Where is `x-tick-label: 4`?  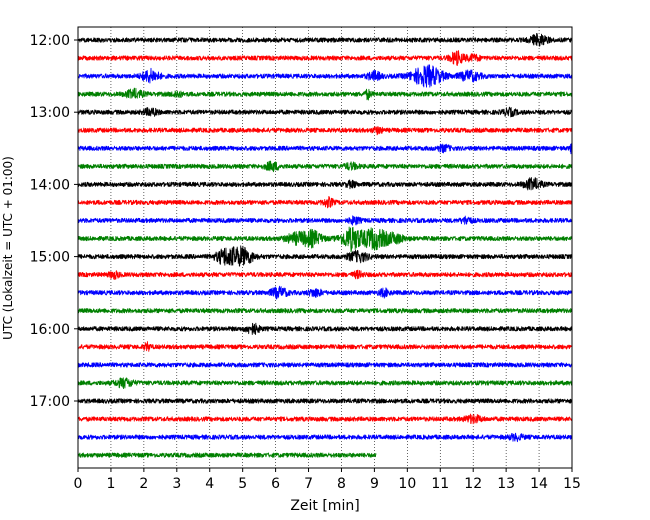 x-tick-label: 4 is located at coordinates (209, 484).